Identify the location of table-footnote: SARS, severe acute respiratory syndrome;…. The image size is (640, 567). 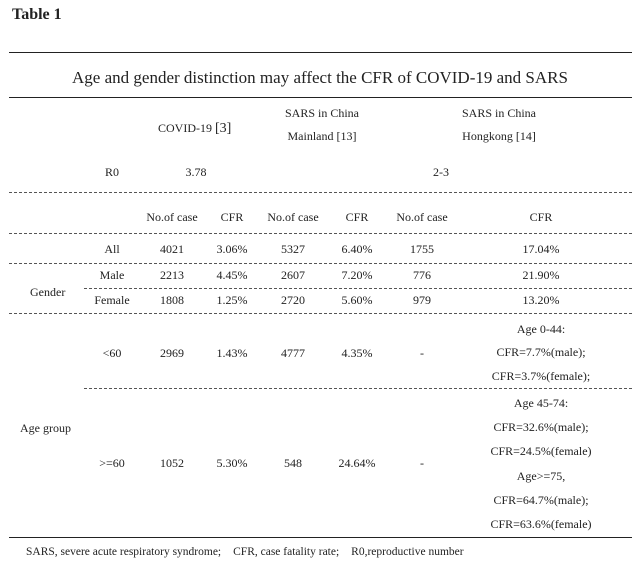
(251, 552).